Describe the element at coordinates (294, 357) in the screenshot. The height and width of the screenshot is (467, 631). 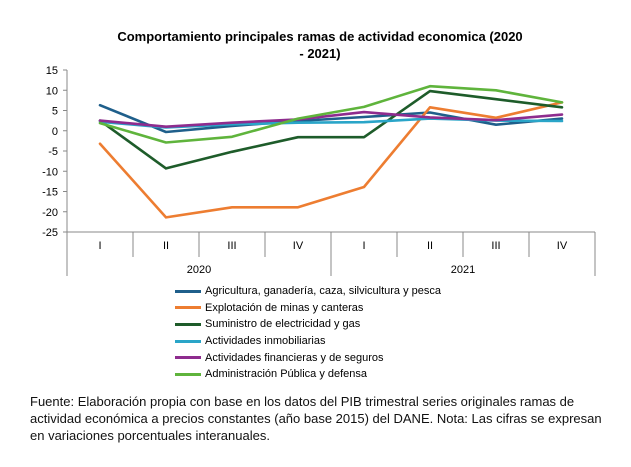
I see `legend-label: Actividades financieras y de seguros` at that location.